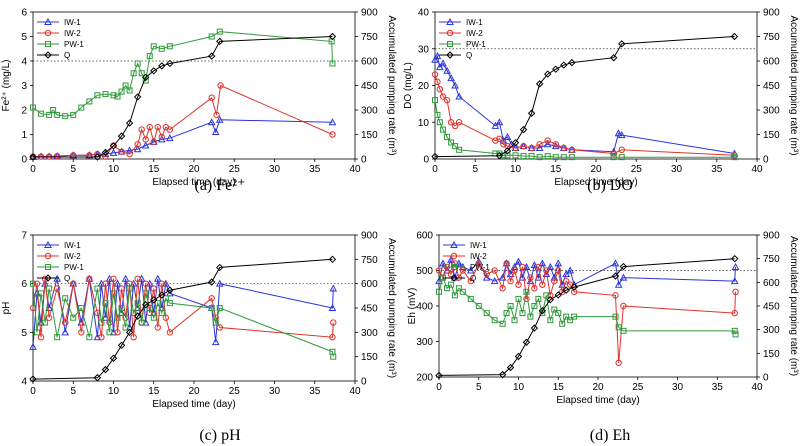 The image size is (800, 446). Describe the element at coordinates (771, 354) in the screenshot. I see `y2-tick-label: 150` at that location.